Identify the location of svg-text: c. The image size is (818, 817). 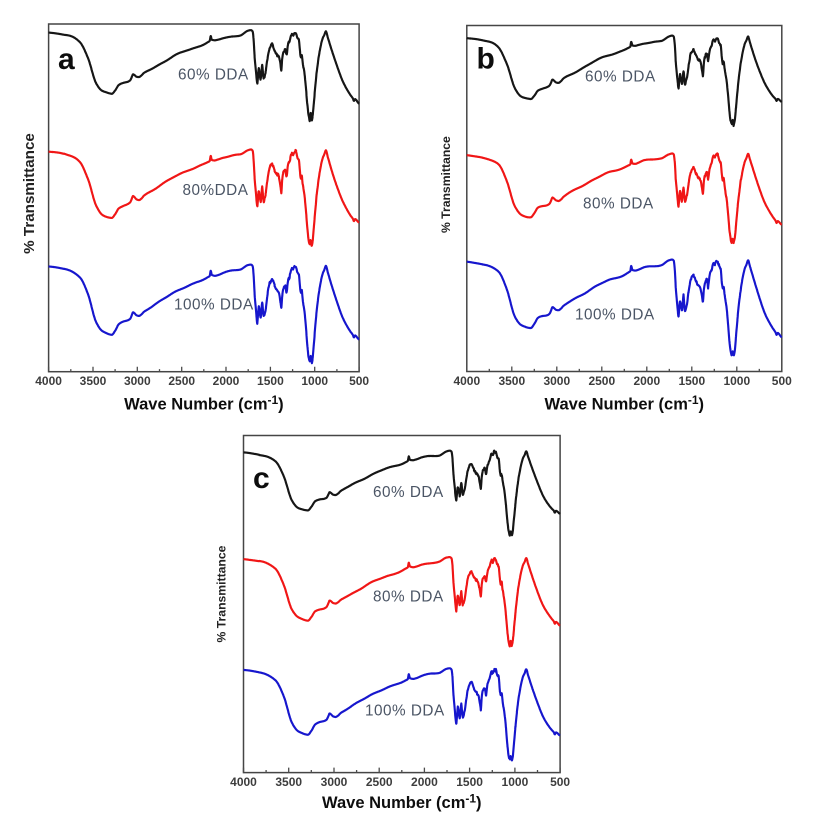
(261, 478).